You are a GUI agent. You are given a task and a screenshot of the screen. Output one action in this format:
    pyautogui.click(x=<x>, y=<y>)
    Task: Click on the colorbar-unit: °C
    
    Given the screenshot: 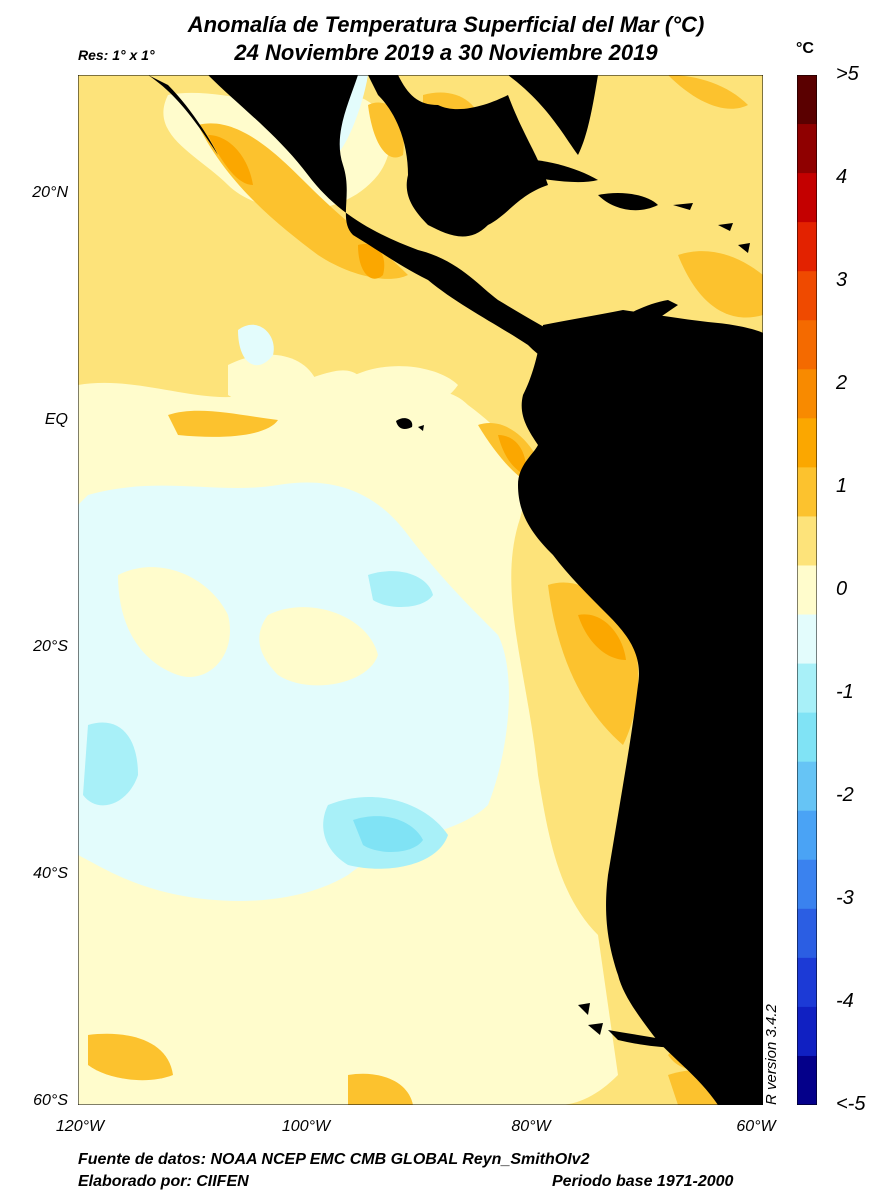 What is the action you would take?
    pyautogui.click(x=805, y=48)
    